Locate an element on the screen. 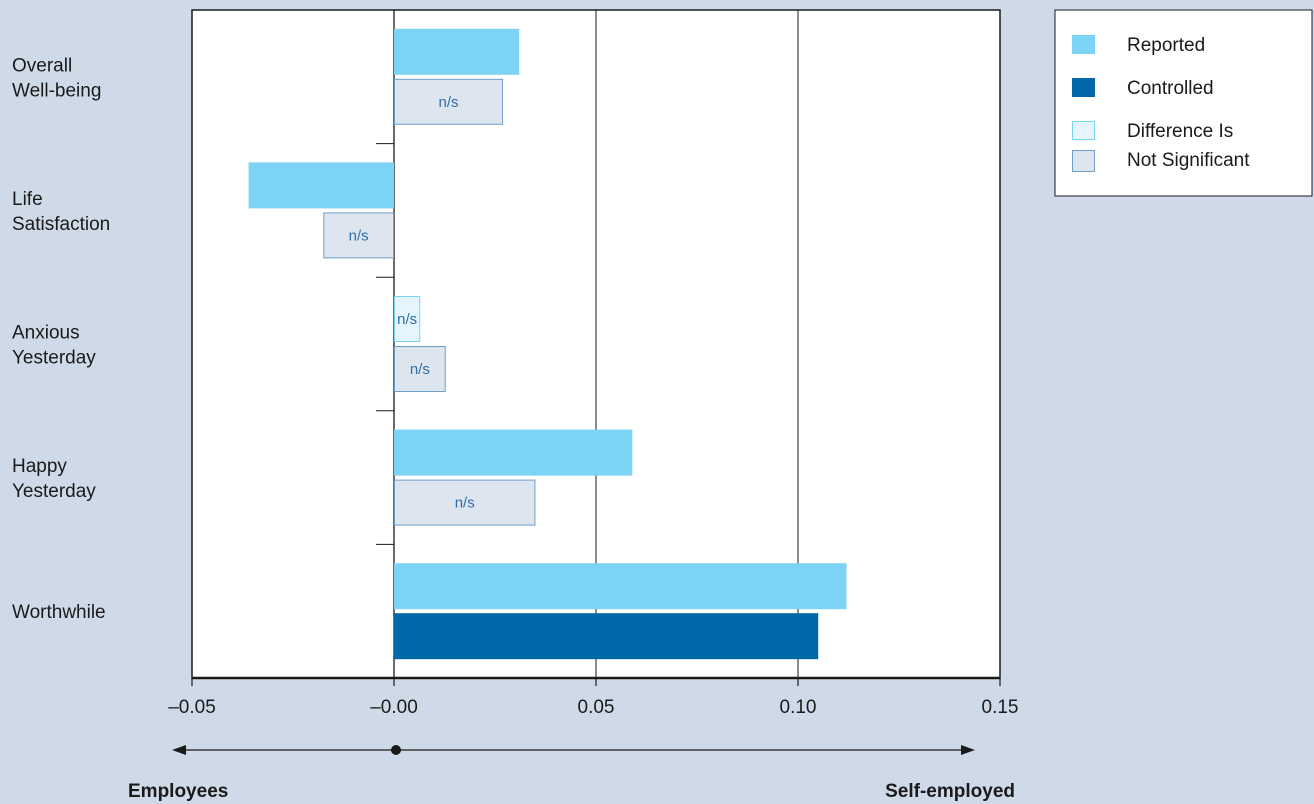 The height and width of the screenshot is (804, 1314). category-label-3: Happy Yesterday is located at coordinates (54, 479).